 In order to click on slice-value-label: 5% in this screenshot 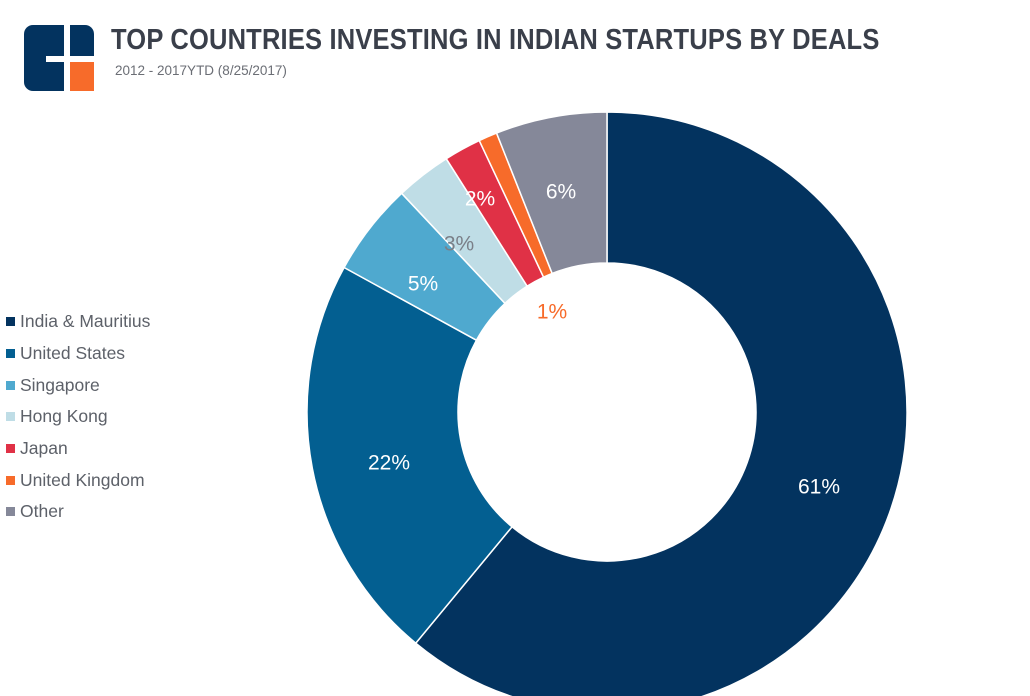, I will do `click(423, 284)`.